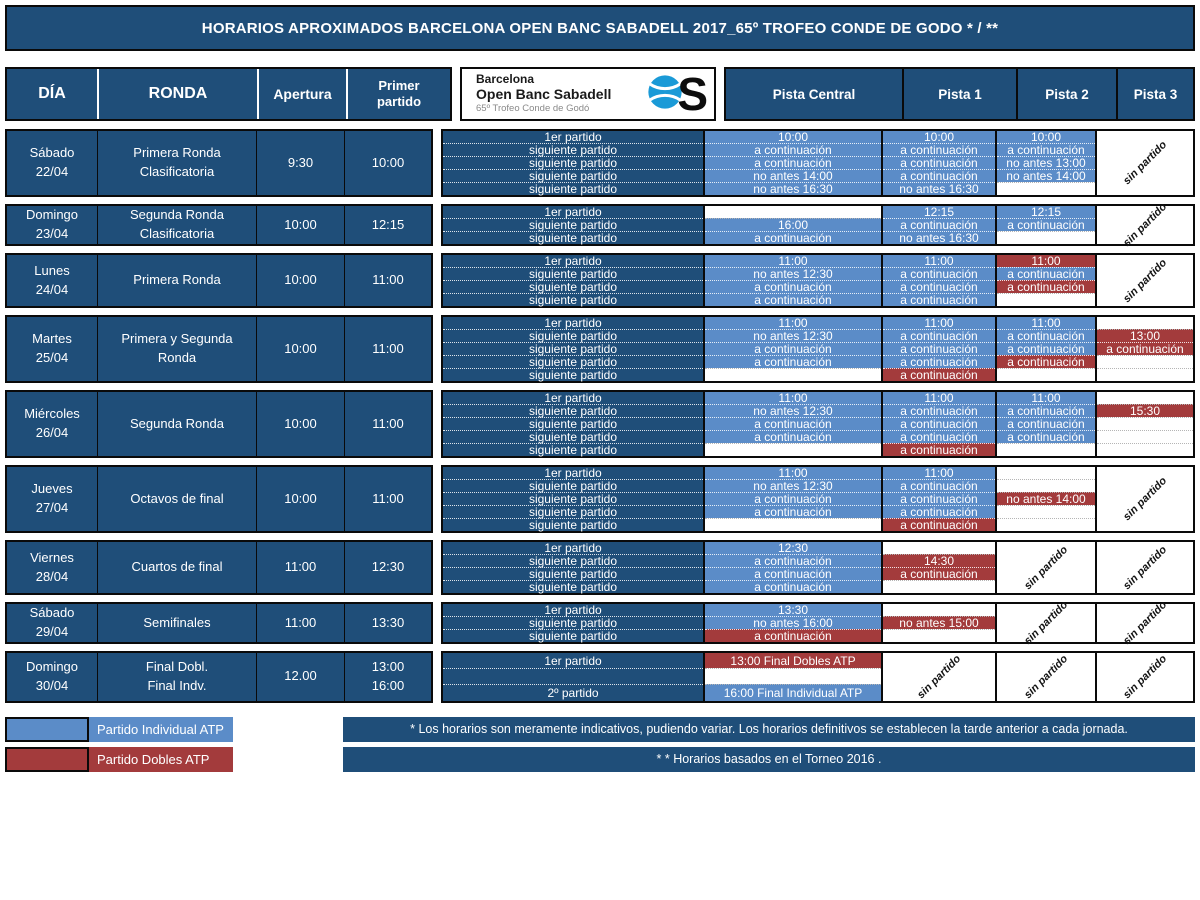 This screenshot has height=900, width=1200. I want to click on pista-2-column-slot: 12:15, so click(1046, 212).